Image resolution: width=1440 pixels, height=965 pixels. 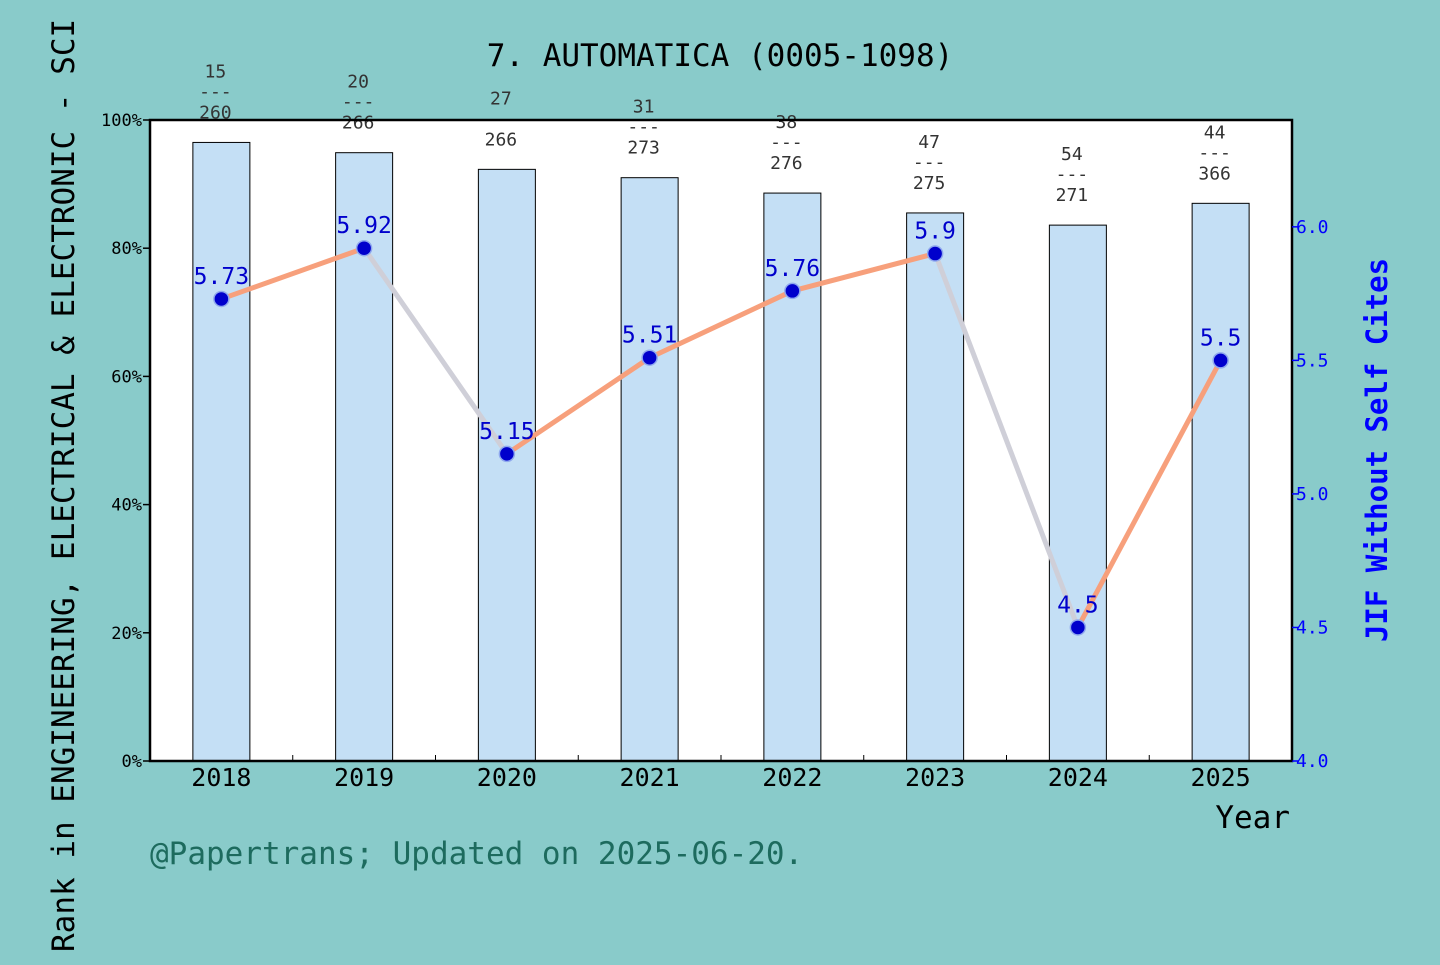 I want to click on rank-position-2023: 47, so click(x=929, y=142).